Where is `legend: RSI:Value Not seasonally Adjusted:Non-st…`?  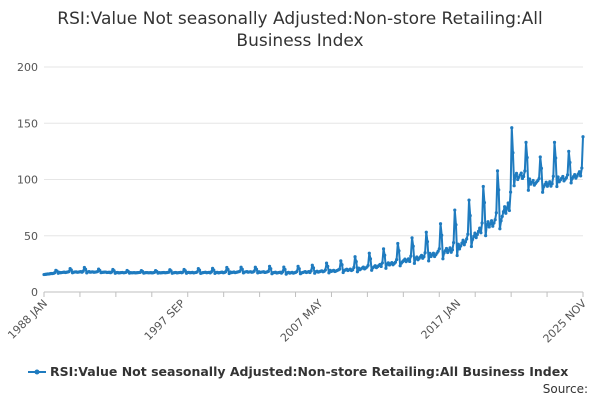
legend: RSI:Value Not seasonally Adjusted:Non-st… is located at coordinates (298, 371).